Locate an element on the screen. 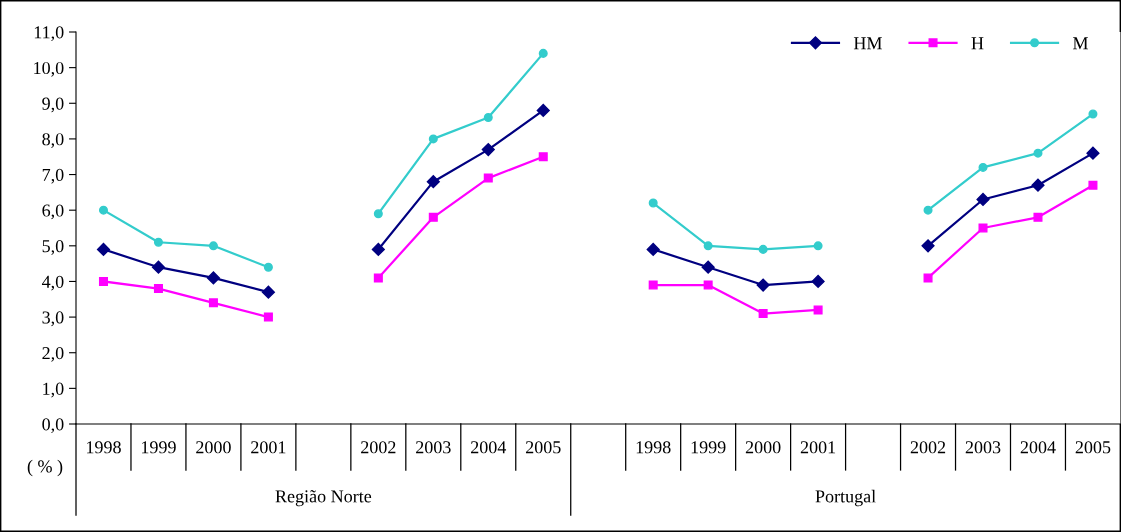  text: Região Norte is located at coordinates (323, 498).